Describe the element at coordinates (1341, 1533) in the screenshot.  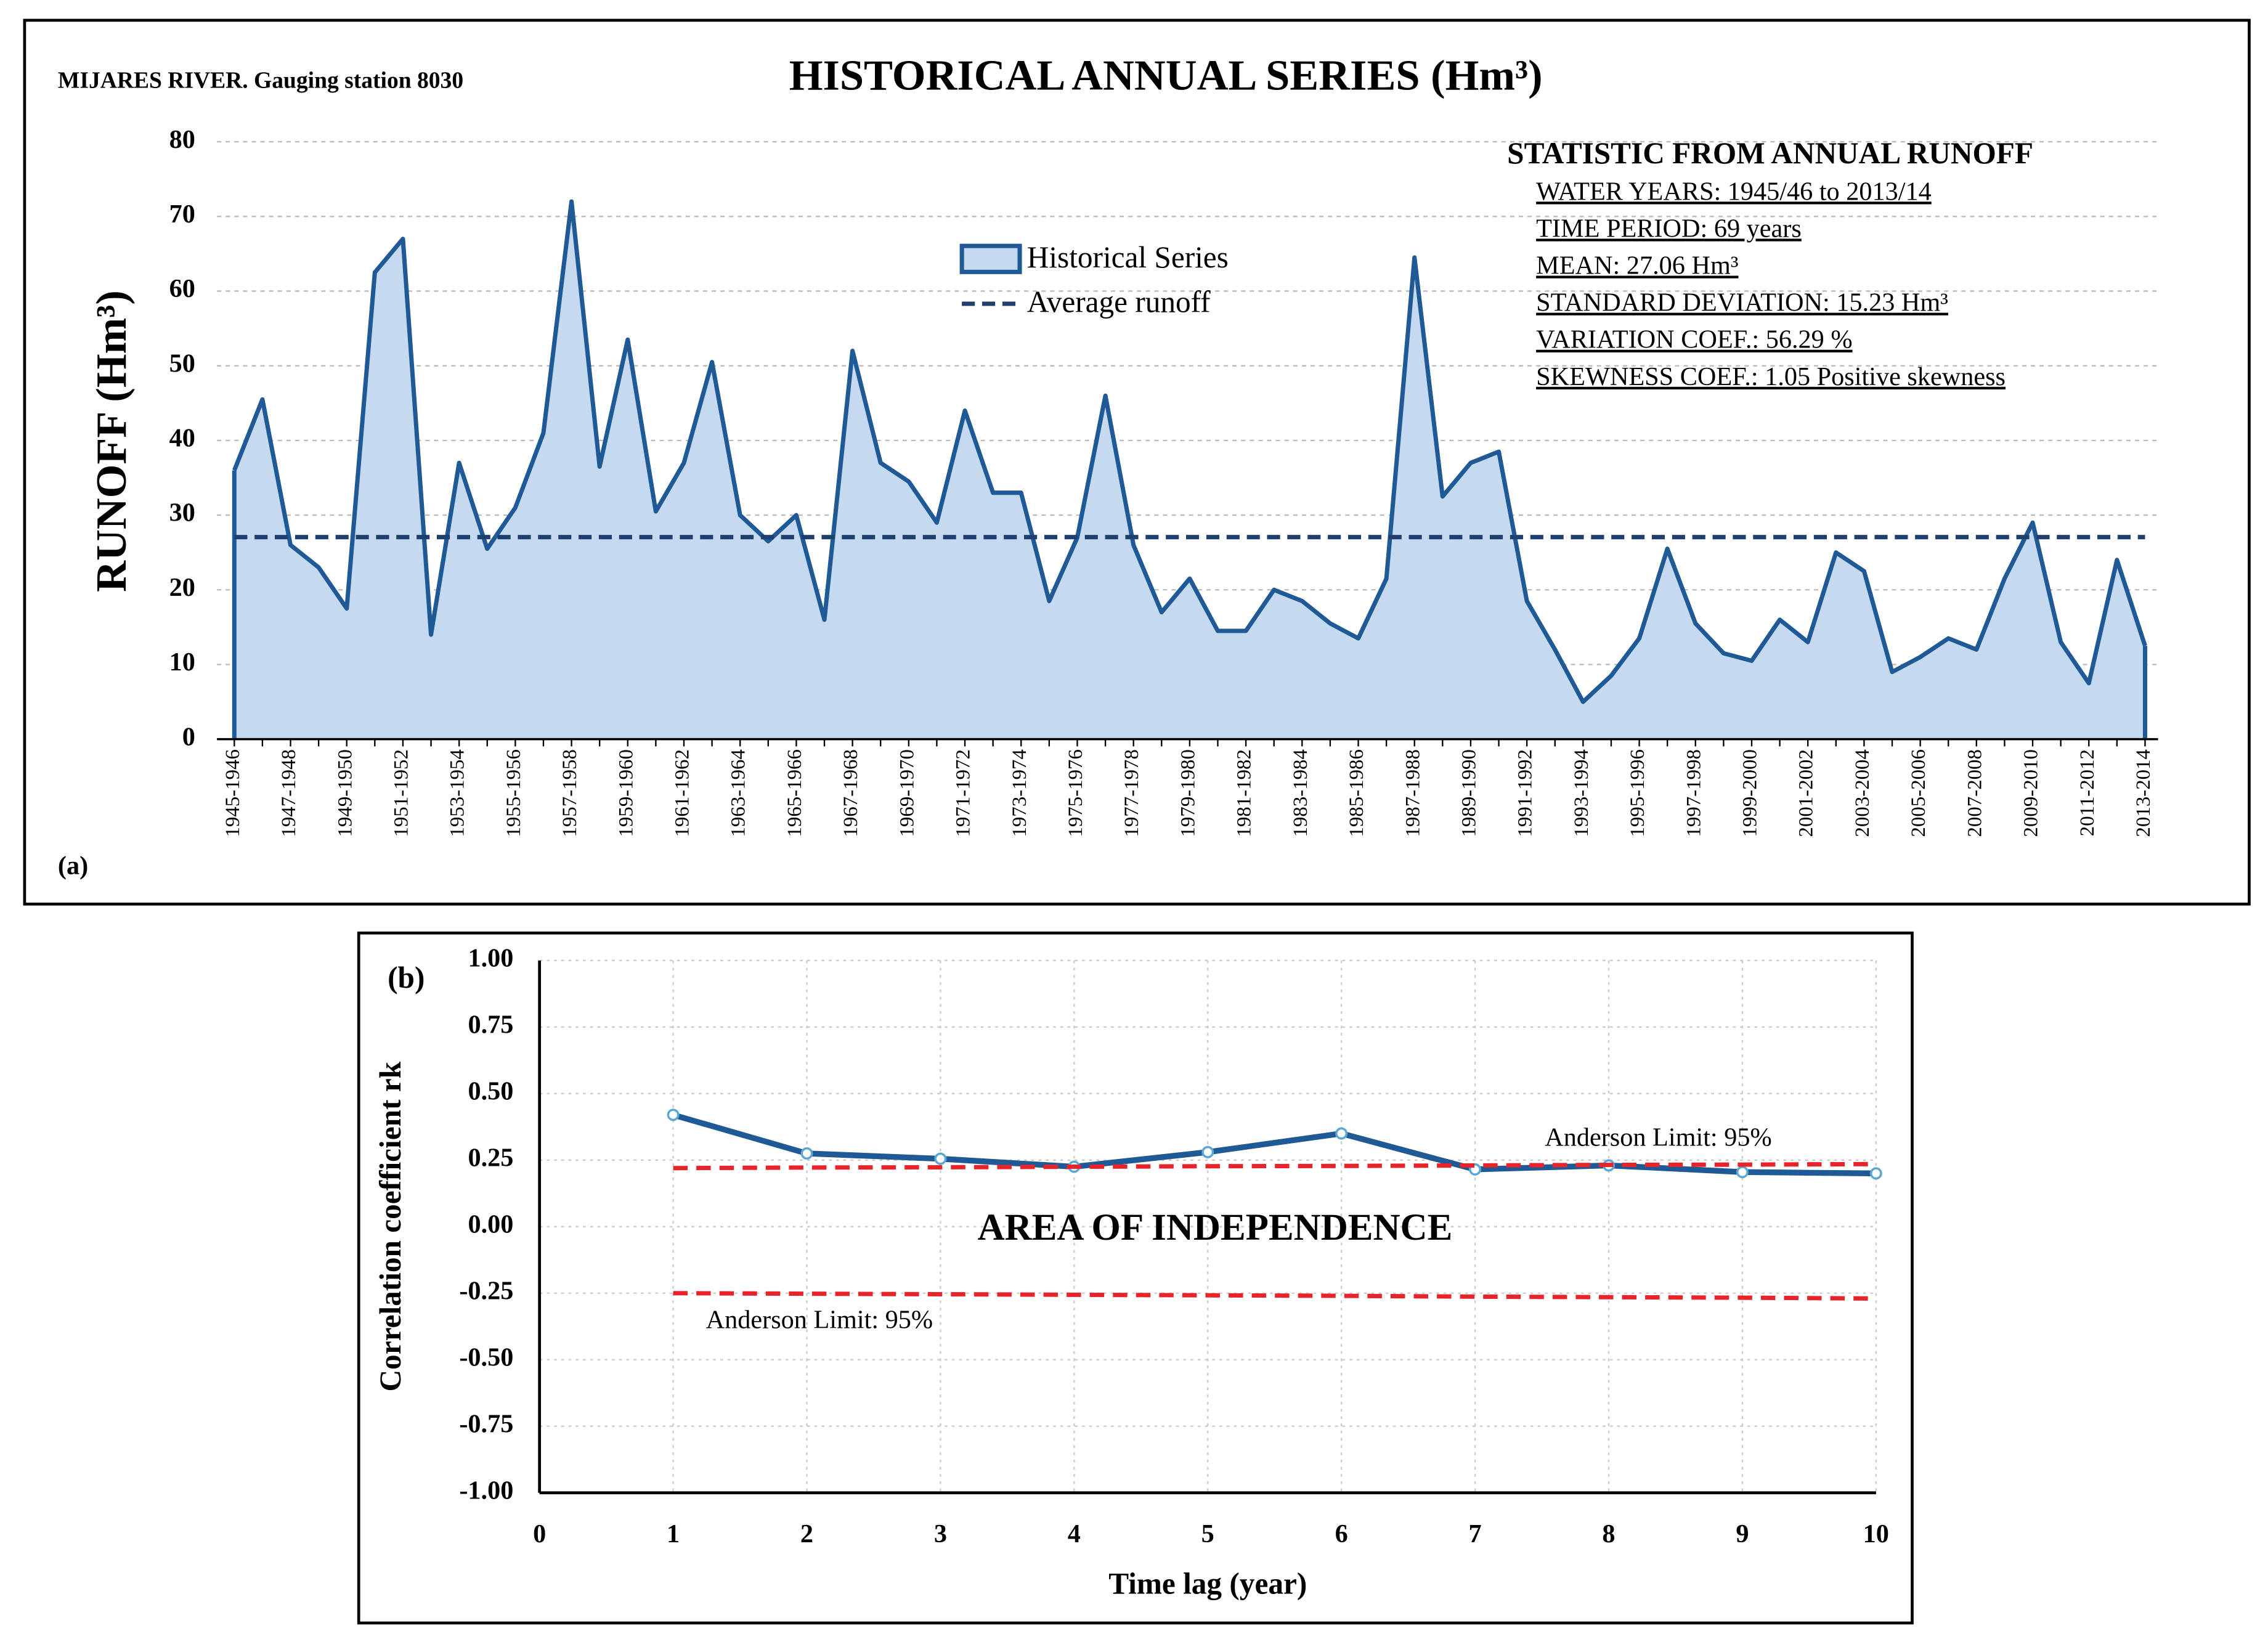
I see `x-tick-label: 6` at that location.